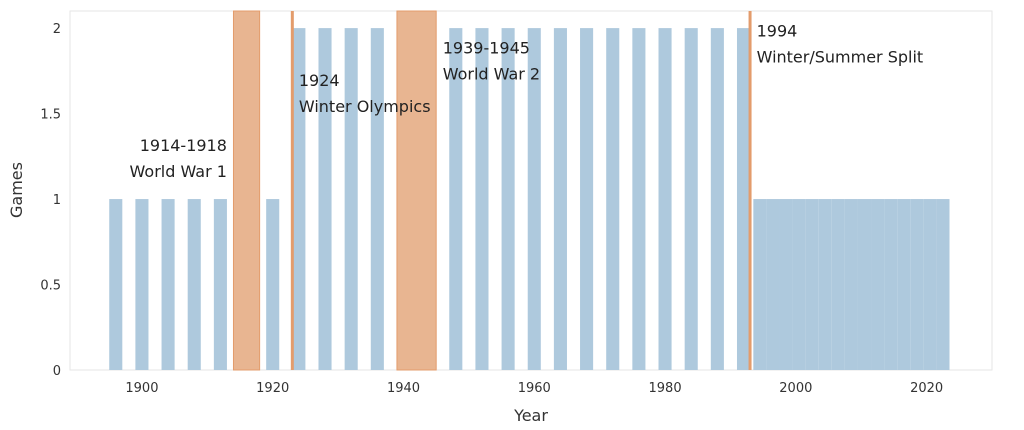  Describe the element at coordinates (917, 284) in the screenshot. I see `bar-2018` at that location.